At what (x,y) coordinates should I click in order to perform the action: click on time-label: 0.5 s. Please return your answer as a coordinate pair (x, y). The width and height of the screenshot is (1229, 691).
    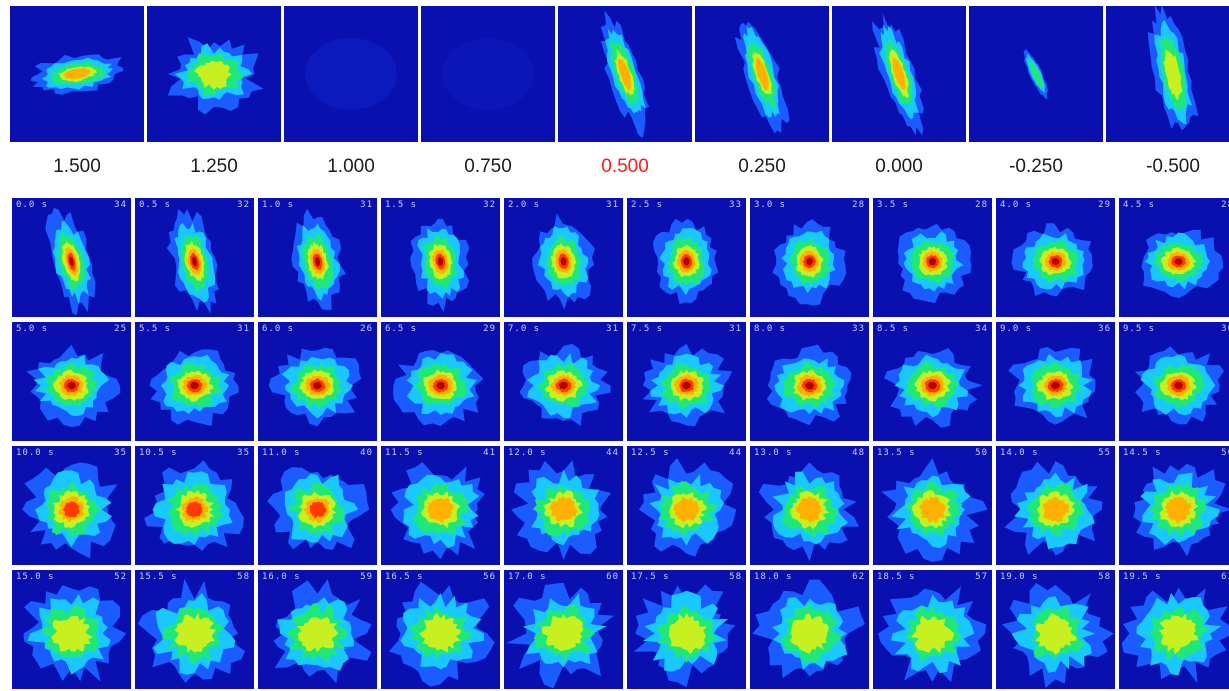
    Looking at the image, I should click on (155, 205).